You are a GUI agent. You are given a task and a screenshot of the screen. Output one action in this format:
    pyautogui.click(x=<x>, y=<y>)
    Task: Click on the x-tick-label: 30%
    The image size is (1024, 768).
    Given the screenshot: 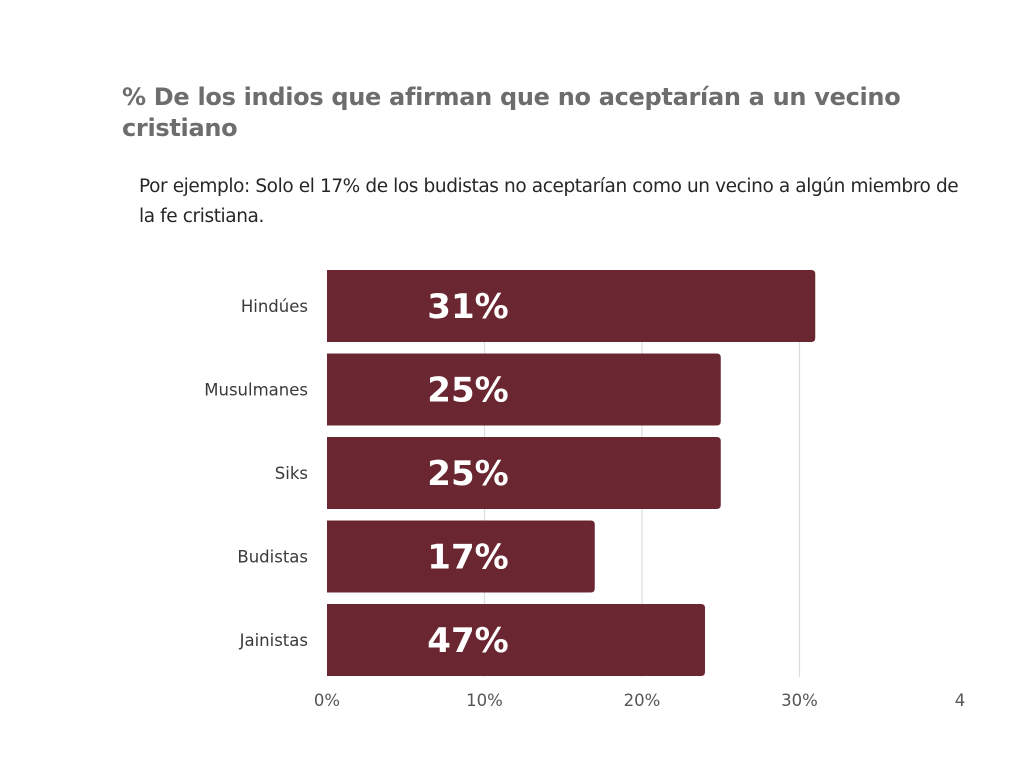 What is the action you would take?
    pyautogui.click(x=799, y=700)
    